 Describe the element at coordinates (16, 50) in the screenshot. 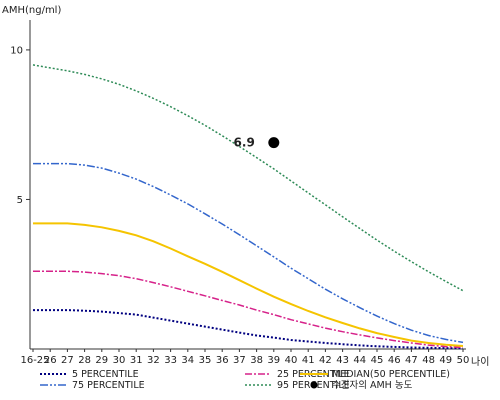

I see `y-tick-label: 10` at that location.